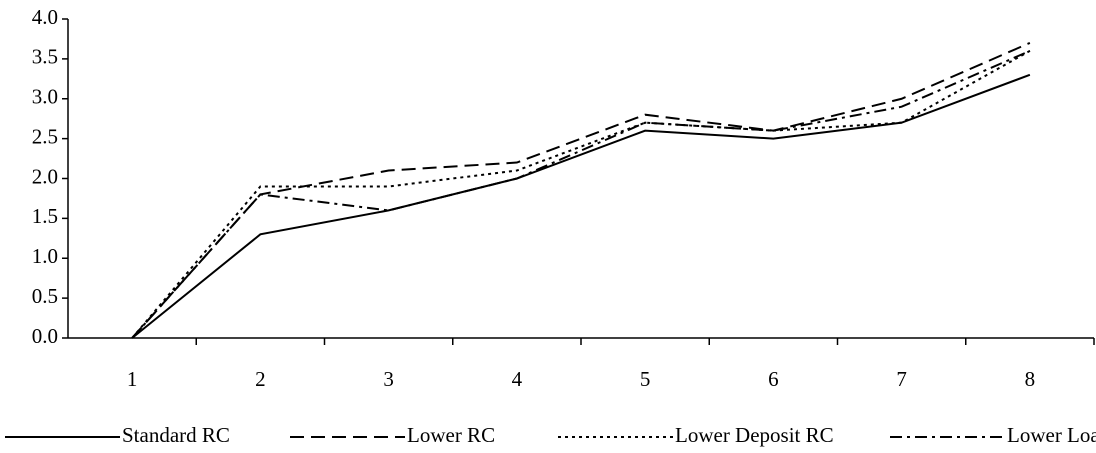 This screenshot has height=453, width=1096. I want to click on y-tick-label: 3.0, so click(45, 97).